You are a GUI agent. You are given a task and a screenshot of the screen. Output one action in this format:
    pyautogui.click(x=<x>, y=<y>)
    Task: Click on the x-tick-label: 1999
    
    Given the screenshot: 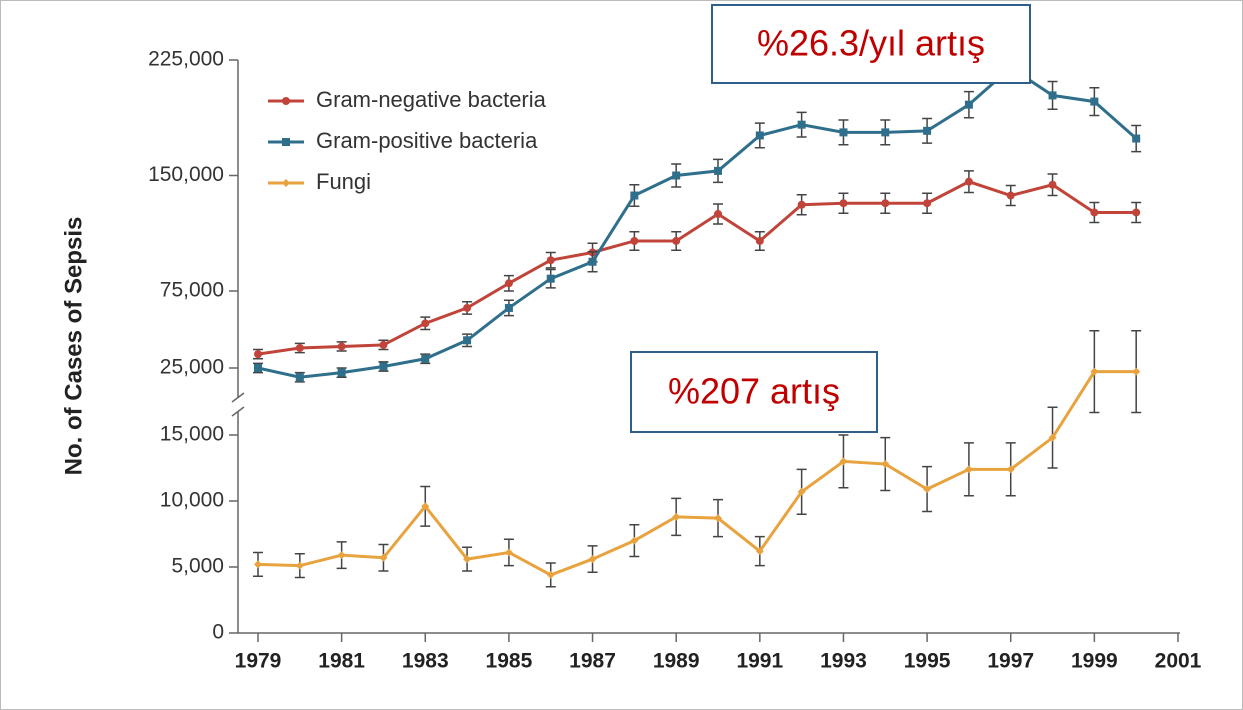 What is the action you would take?
    pyautogui.click(x=1094, y=661)
    